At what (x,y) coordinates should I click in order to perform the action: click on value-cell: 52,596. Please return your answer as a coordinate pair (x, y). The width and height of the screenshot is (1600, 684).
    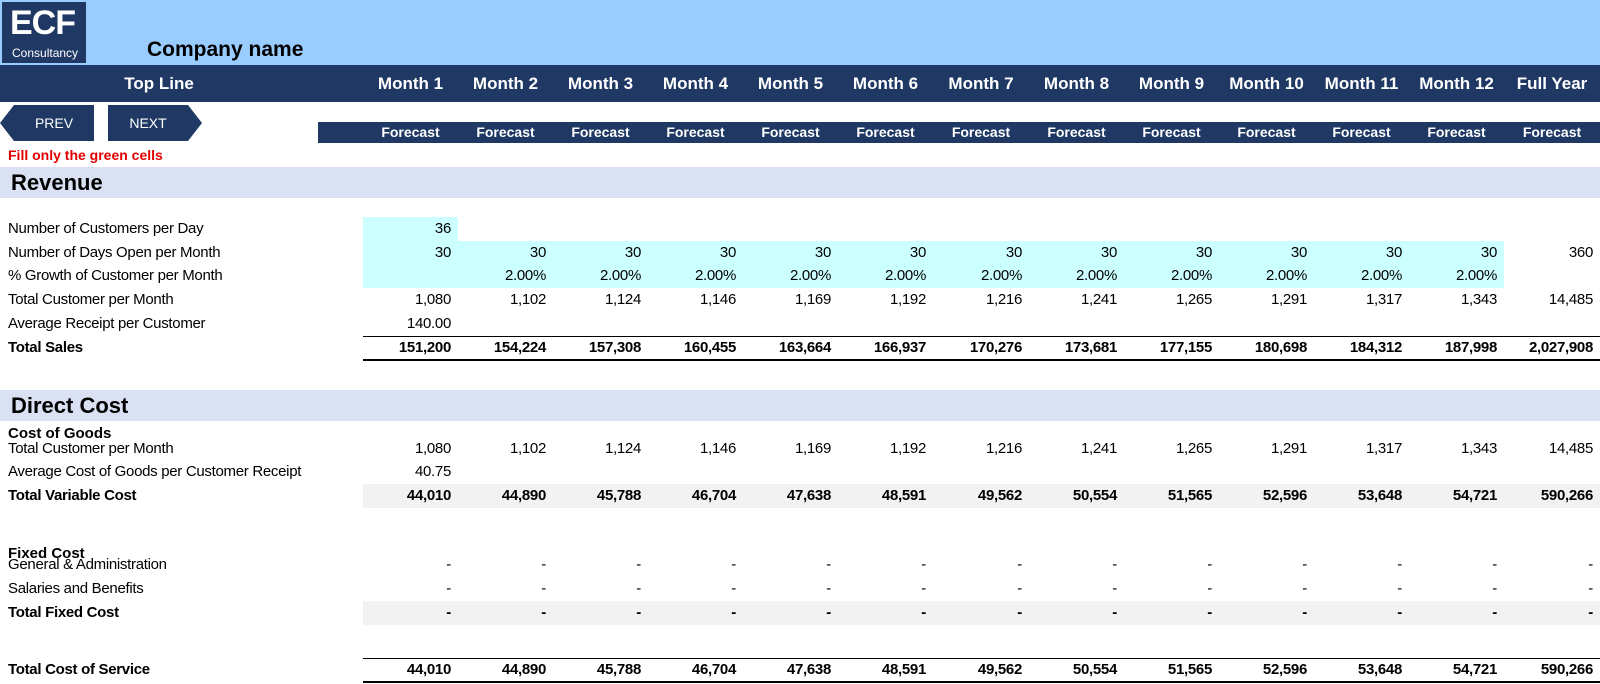
    Looking at the image, I should click on (1284, 495).